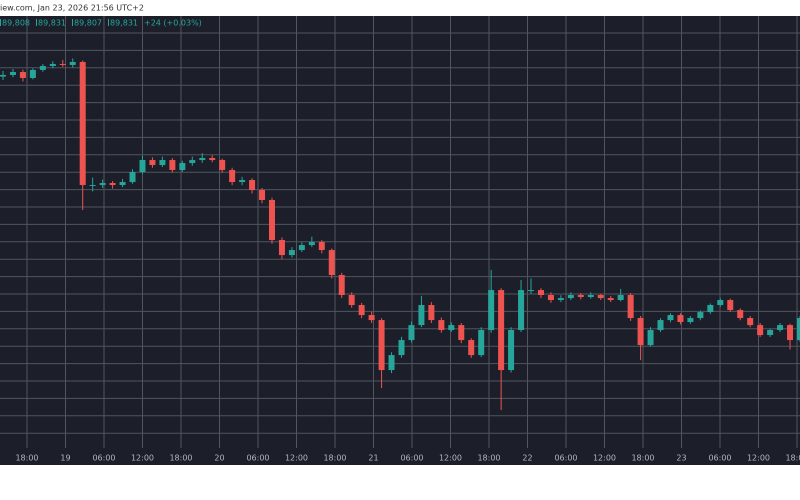 The height and width of the screenshot is (500, 800). I want to click on x-tick-label: 19, so click(65, 458).